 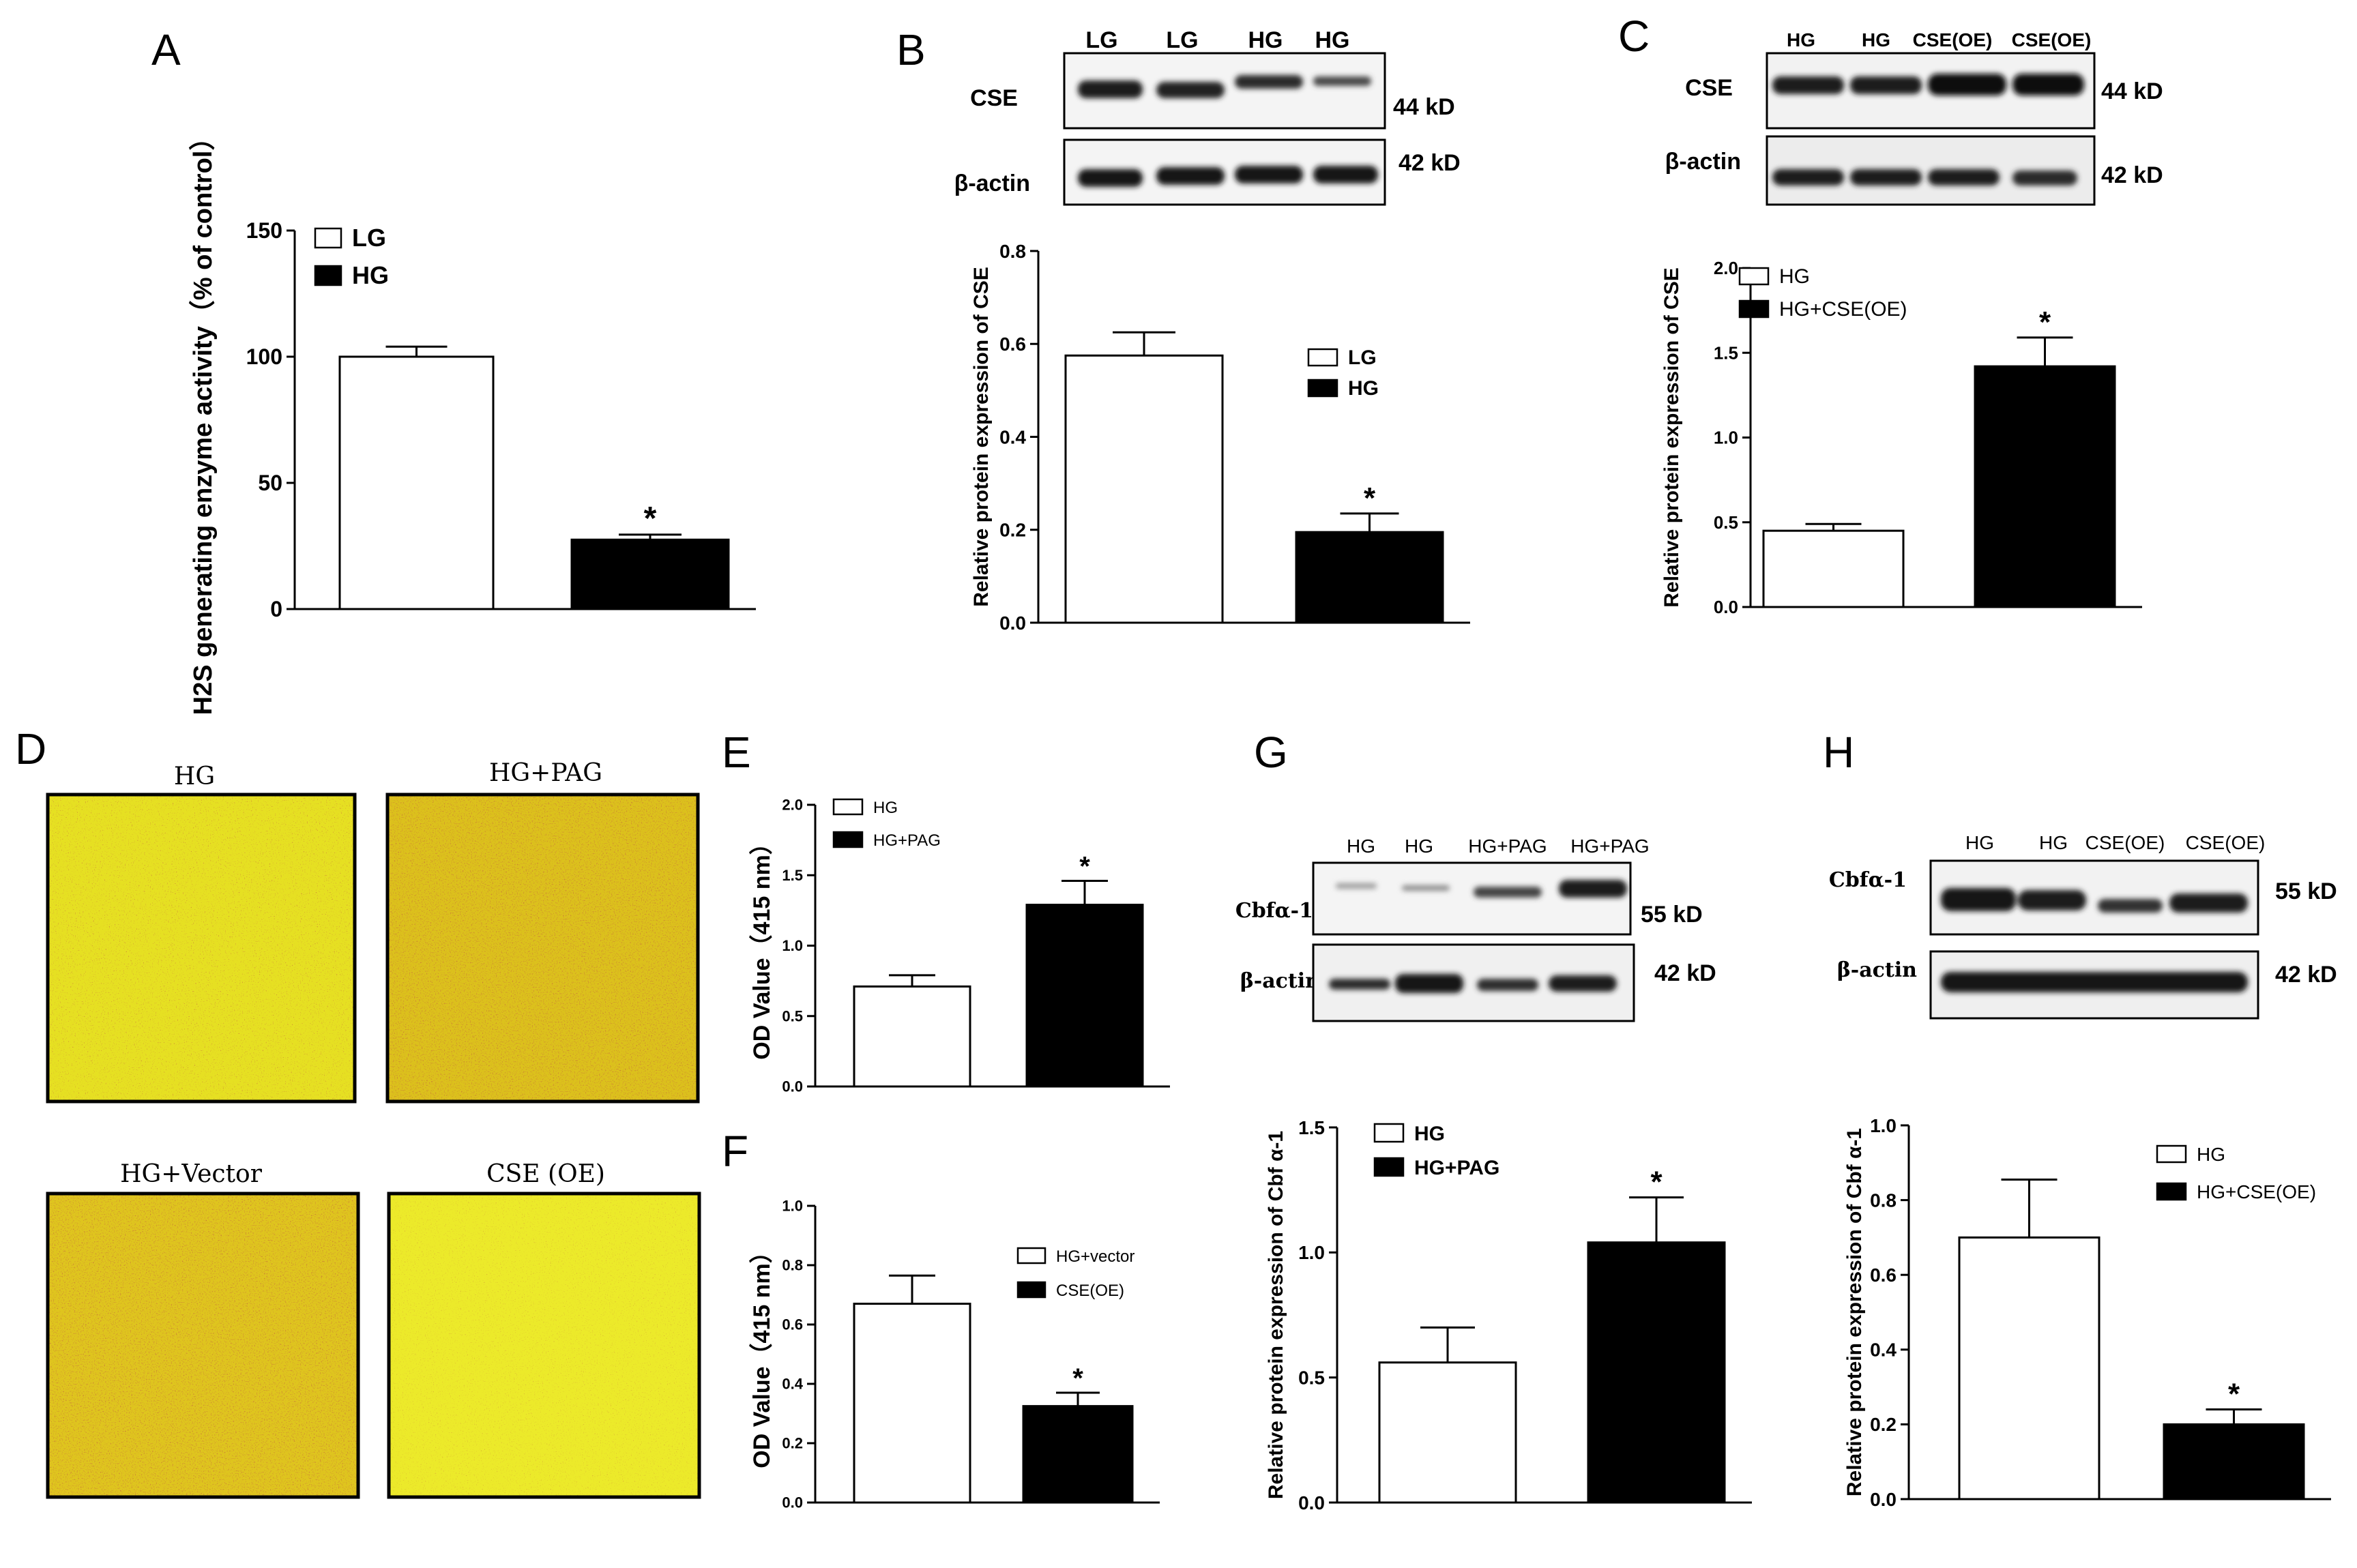 I want to click on bar-hg-cse-oe-, so click(x=2045, y=486).